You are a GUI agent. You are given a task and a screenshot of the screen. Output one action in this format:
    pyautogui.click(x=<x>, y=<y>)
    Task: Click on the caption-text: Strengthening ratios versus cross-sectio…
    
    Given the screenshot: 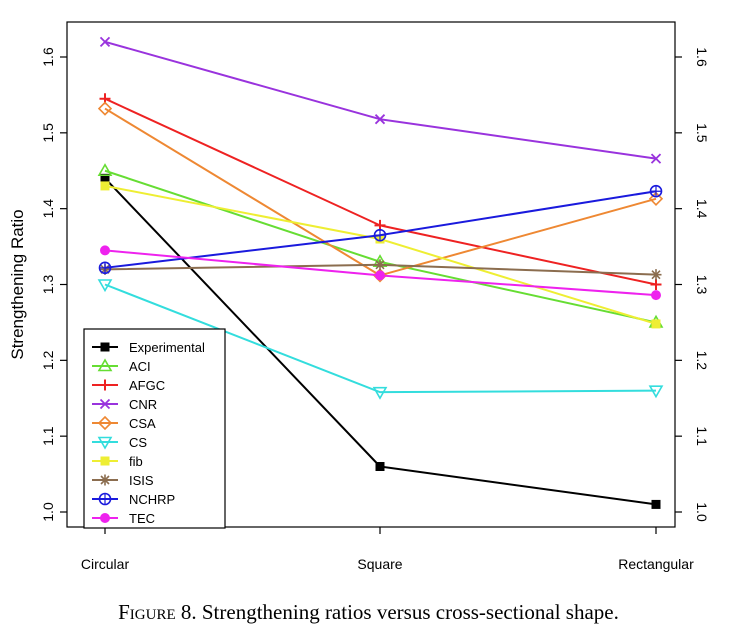 What is the action you would take?
    pyautogui.click(x=410, y=612)
    